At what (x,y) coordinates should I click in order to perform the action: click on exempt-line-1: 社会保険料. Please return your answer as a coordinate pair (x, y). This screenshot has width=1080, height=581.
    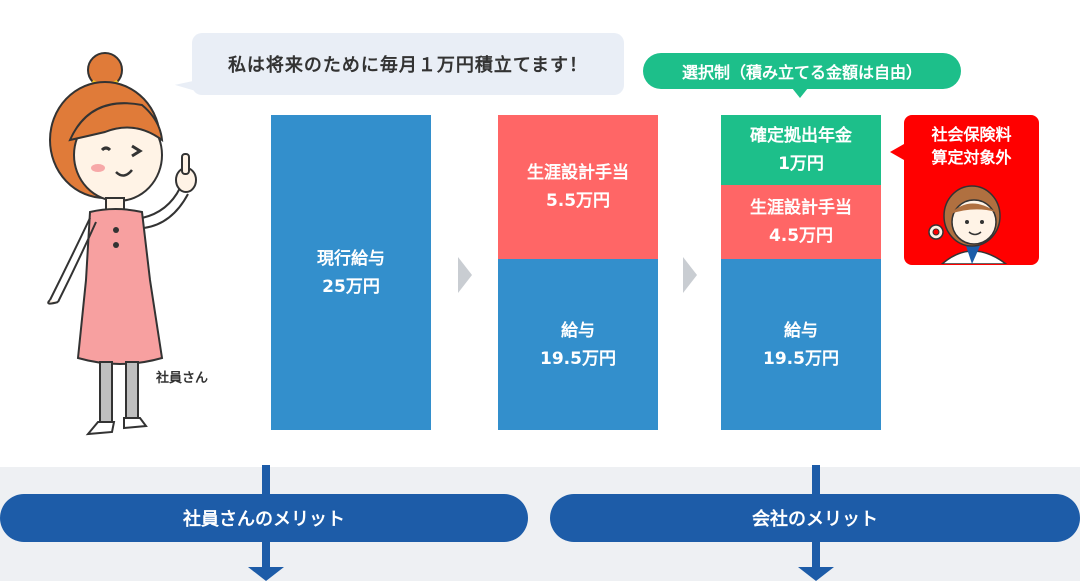
    Looking at the image, I should click on (971, 134).